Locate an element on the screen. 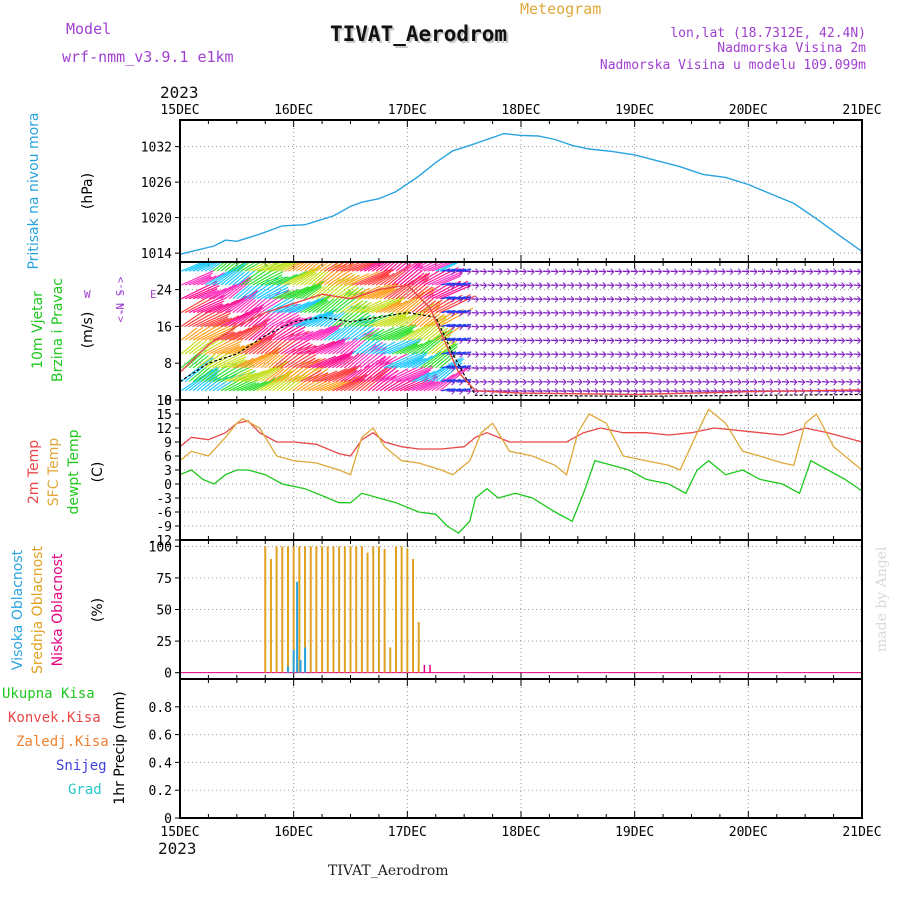 This screenshot has height=900, width=900. model-elevation-label: Nadmorska Visina u modelu 109.099m is located at coordinates (733, 65).